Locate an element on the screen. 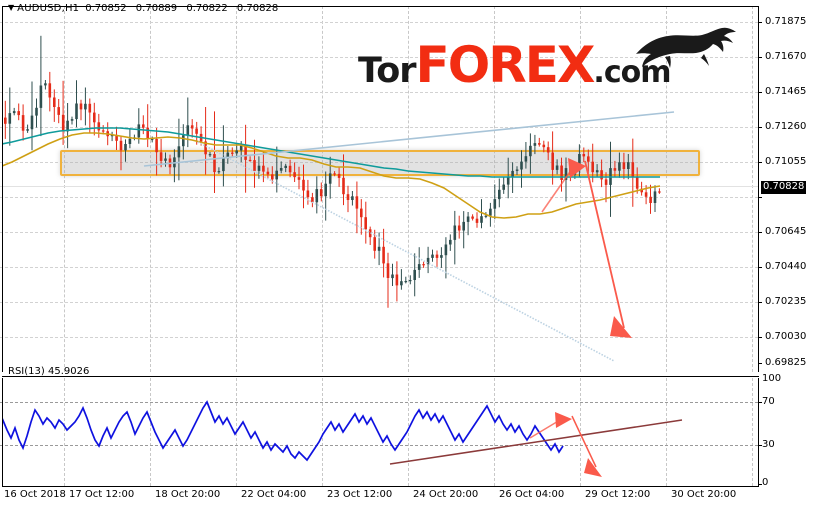 This screenshot has height=506, width=819. upper-trendline is located at coordinates (409, 139).